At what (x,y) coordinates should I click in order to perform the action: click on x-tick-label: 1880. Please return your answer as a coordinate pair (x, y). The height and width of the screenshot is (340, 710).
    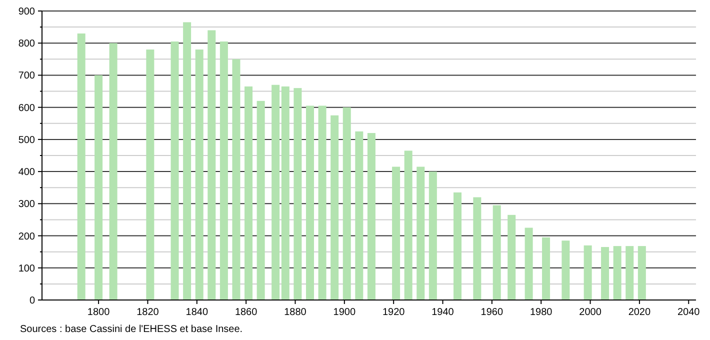
    Looking at the image, I should click on (295, 312).